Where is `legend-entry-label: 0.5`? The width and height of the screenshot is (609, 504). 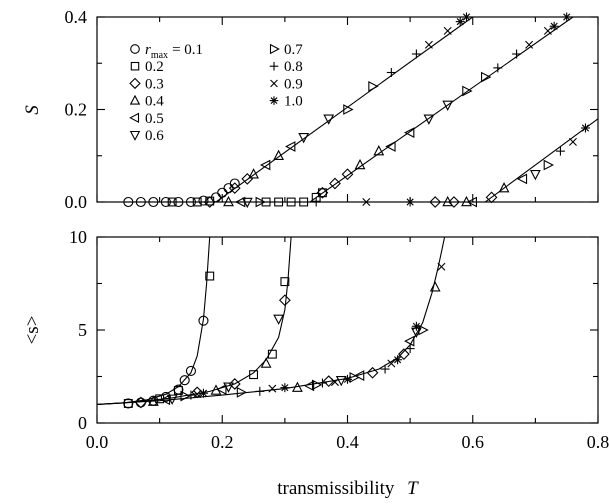
legend-entry-label: 0.5 is located at coordinates (154, 119).